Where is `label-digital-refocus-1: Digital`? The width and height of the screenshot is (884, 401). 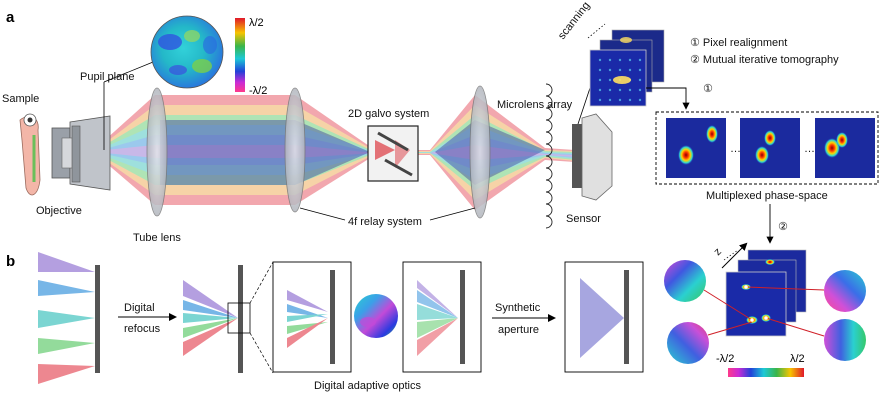
label-digital-refocus-1: Digital is located at coordinates (139, 308).